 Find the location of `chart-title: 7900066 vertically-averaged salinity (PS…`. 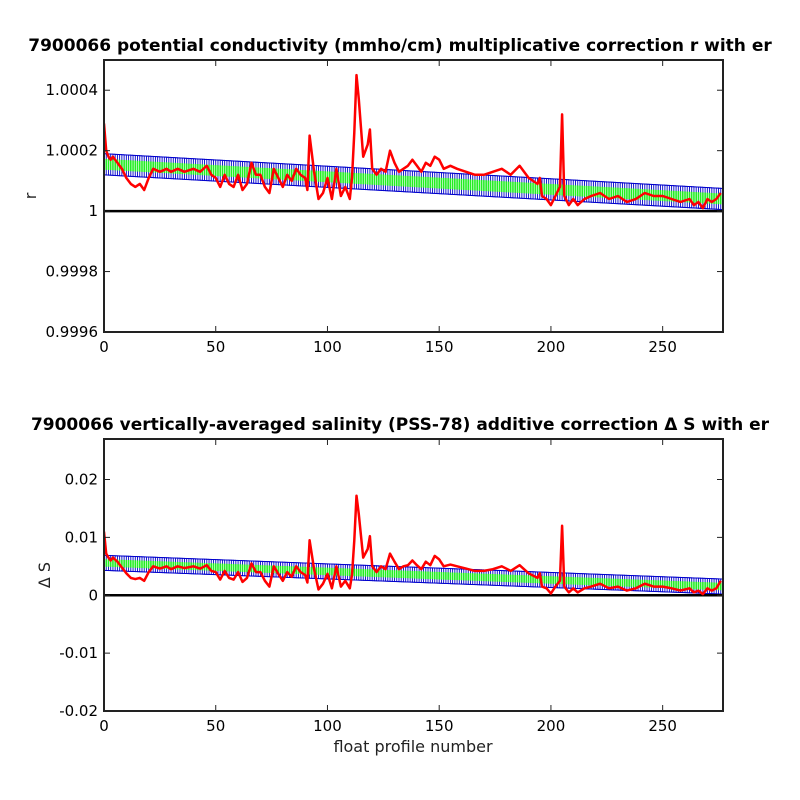

chart-title: 7900066 vertically-averaged salinity (PS… is located at coordinates (400, 425).